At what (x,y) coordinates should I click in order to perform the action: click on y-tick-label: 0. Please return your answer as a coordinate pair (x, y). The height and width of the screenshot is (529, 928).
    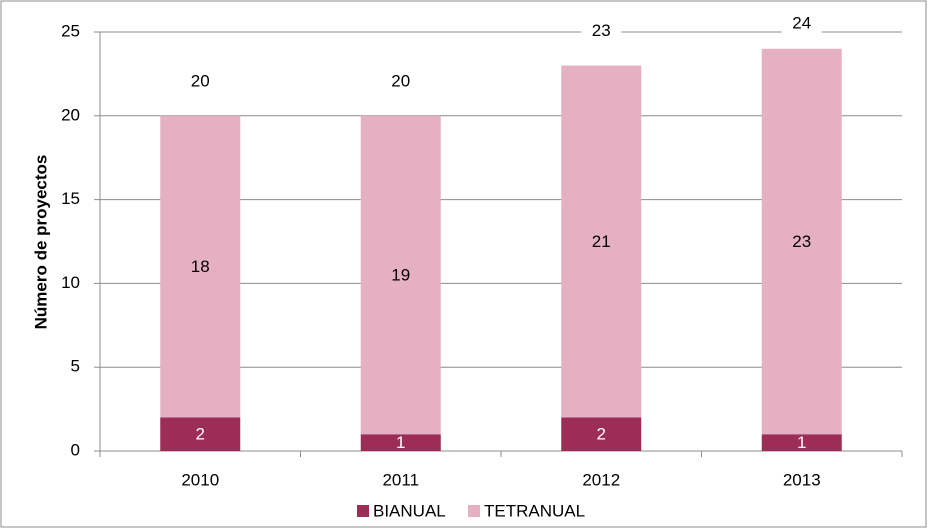
    Looking at the image, I should click on (75, 449).